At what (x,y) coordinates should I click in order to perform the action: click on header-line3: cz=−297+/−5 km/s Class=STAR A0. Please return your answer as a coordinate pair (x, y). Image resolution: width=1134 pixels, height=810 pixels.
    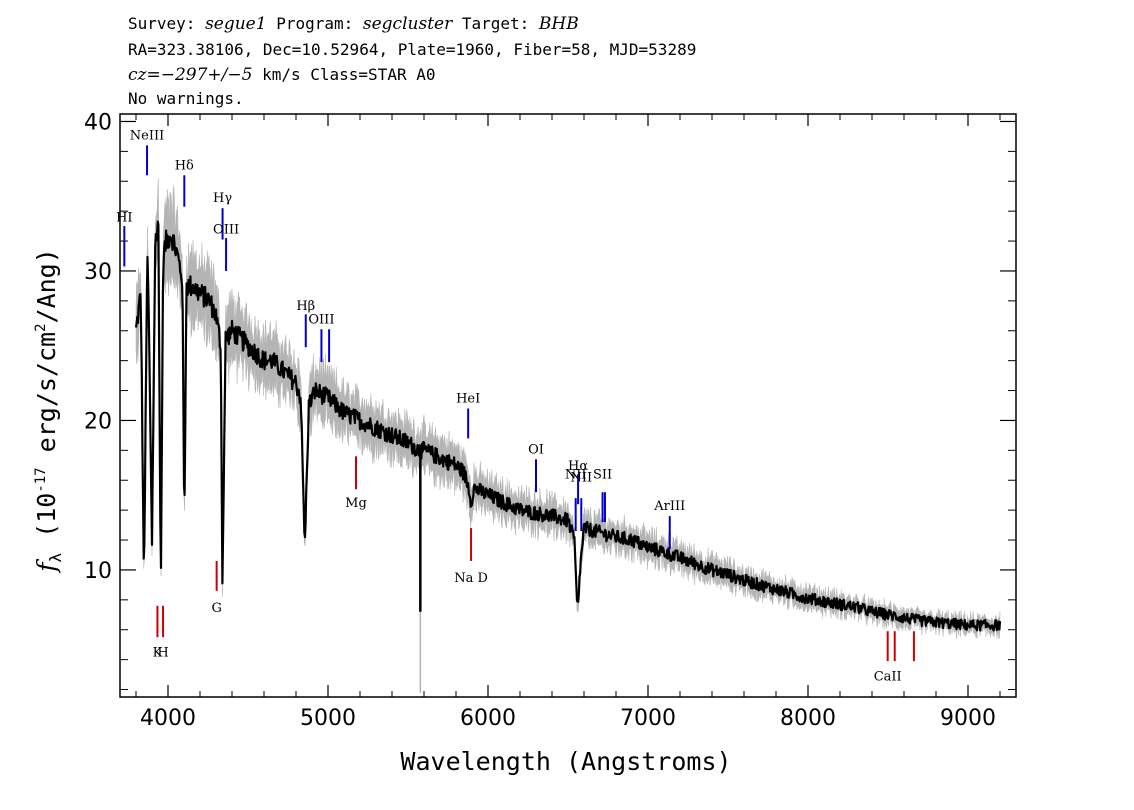
    Looking at the image, I should click on (281, 75).